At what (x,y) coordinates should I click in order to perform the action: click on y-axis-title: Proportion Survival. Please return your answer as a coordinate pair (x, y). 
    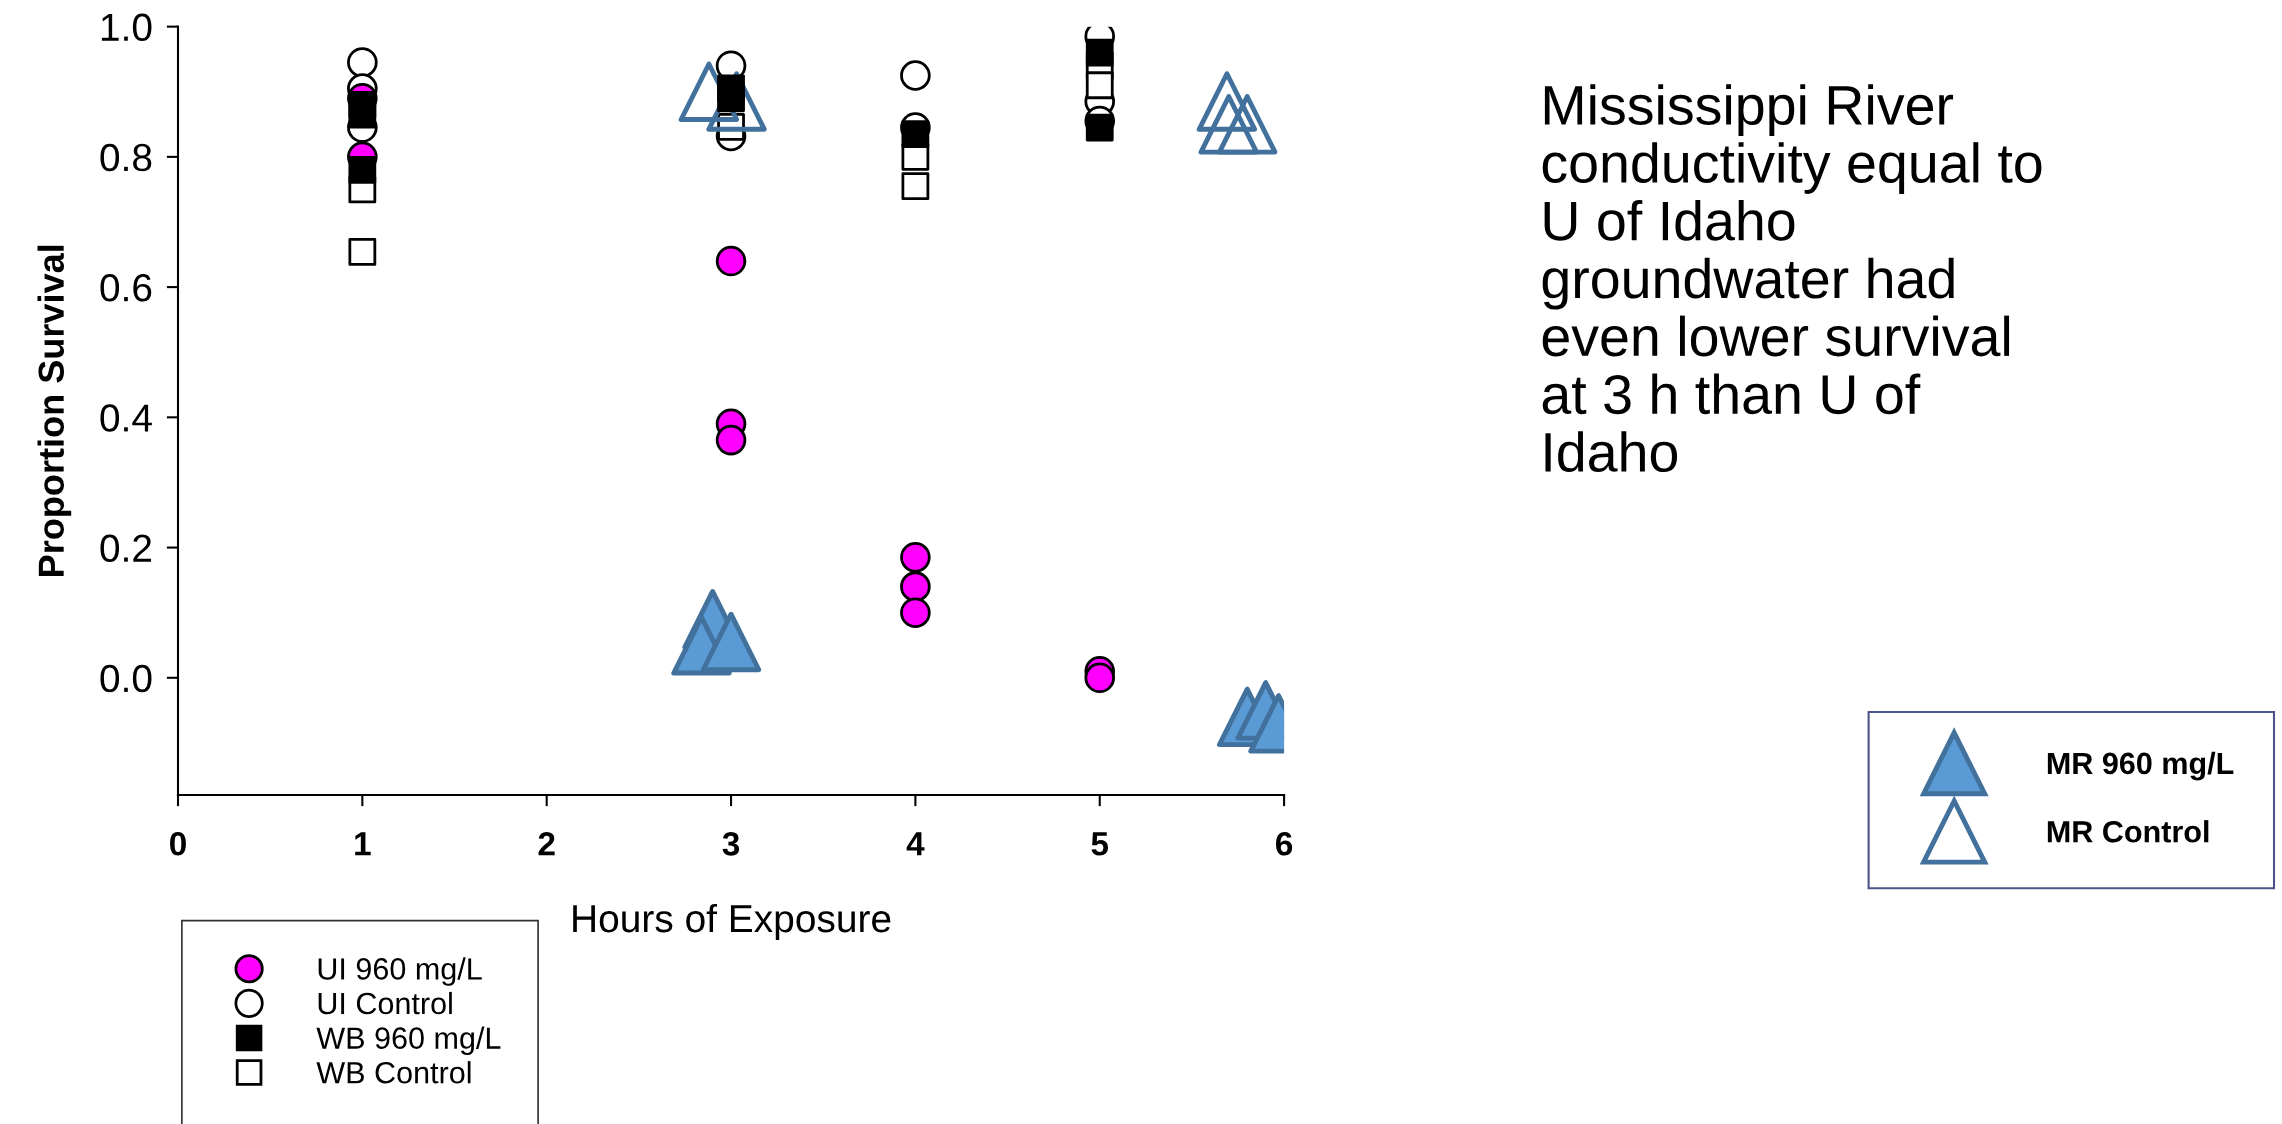
    Looking at the image, I should click on (54, 410).